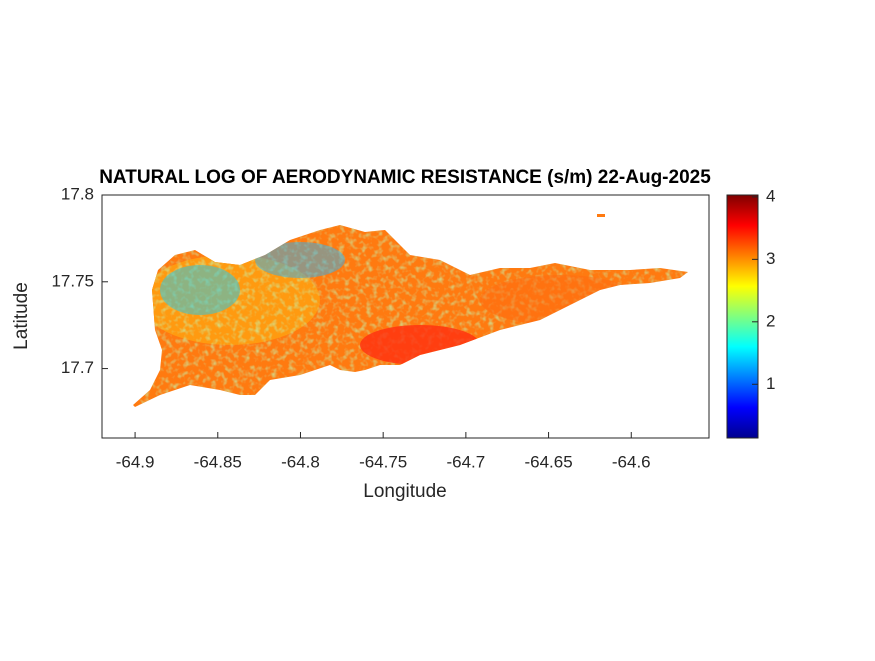  Describe the element at coordinates (404, 491) in the screenshot. I see `x-axis-label: Longitude` at that location.